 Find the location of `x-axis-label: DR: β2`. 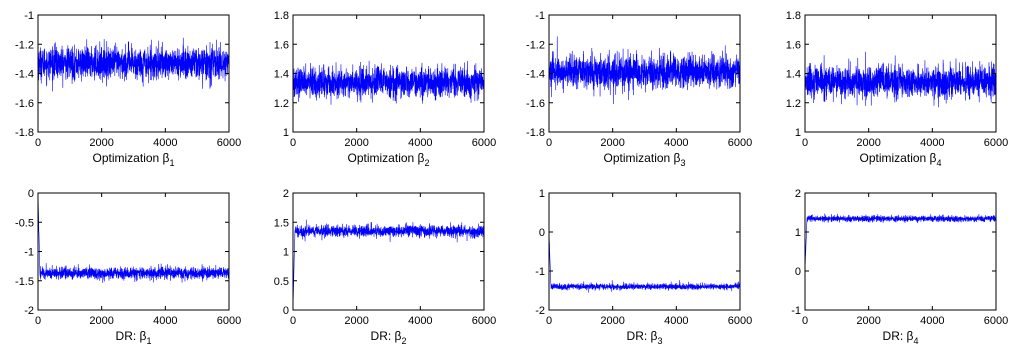

x-axis-label: DR: β2 is located at coordinates (389, 337).